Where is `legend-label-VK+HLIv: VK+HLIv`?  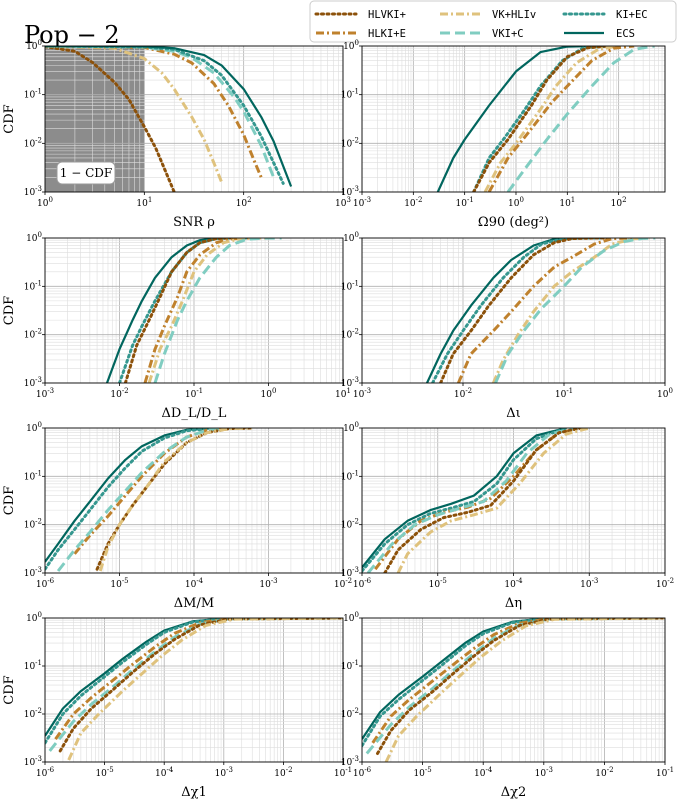
legend-label-VK+HLIv: VK+HLIv is located at coordinates (514, 15).